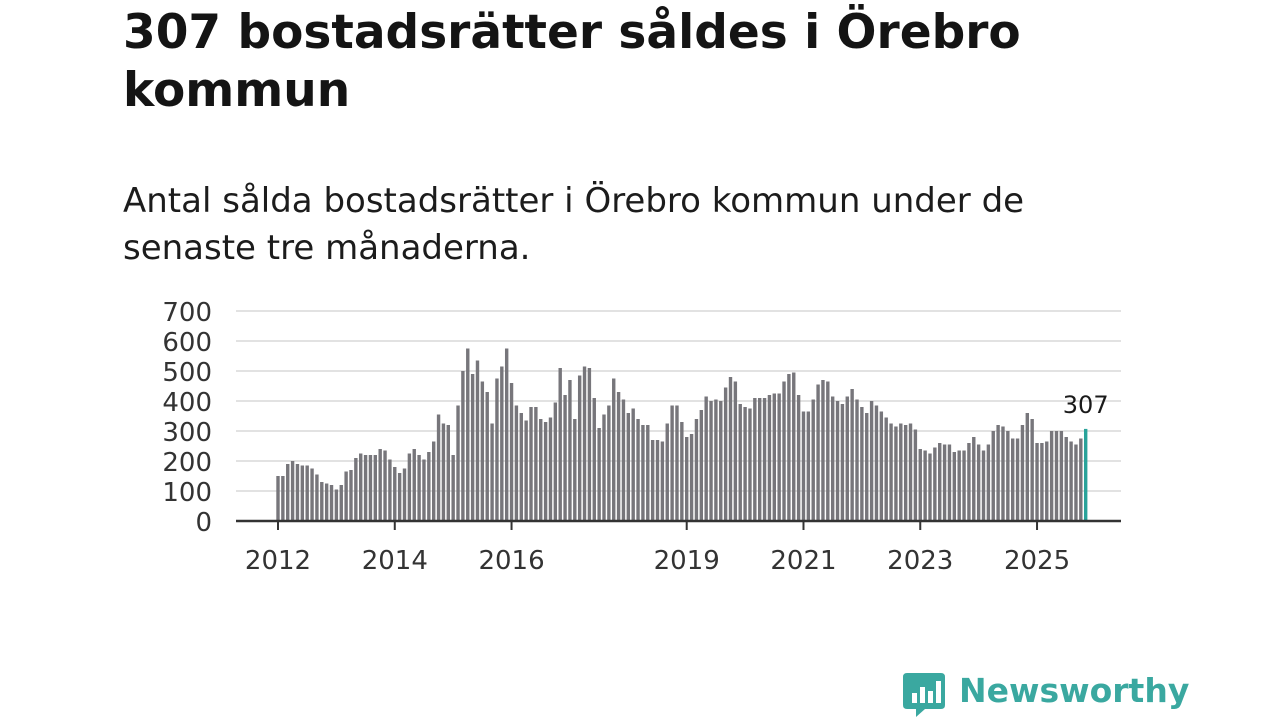 This screenshot has width=1280, height=720. I want to click on chart-title: 307 bostadsrätter såldes i Örebro kommun, so click(572, 61).